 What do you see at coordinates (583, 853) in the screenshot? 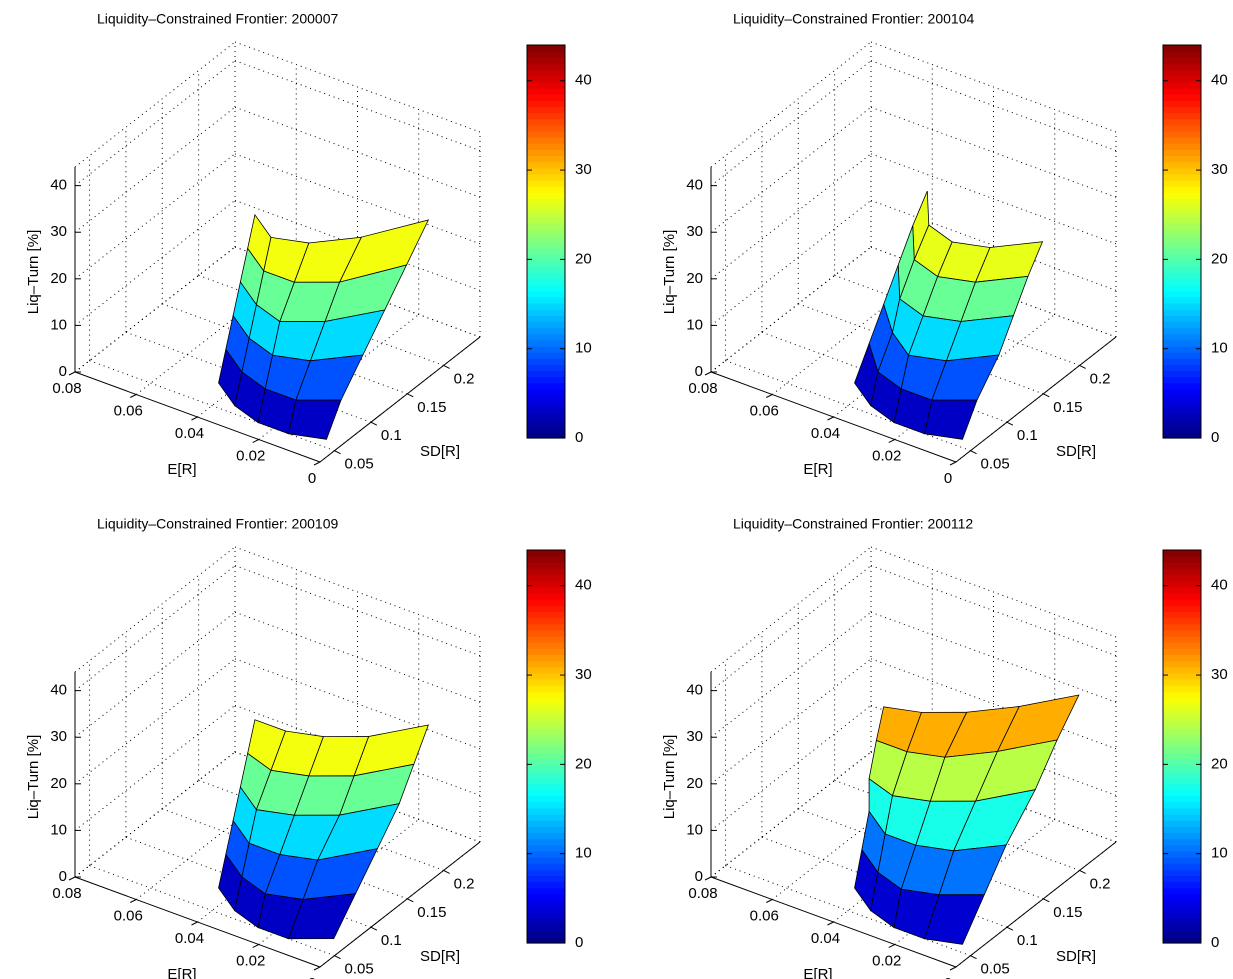
I see `colorbar-tick-label: 10` at bounding box center [583, 853].